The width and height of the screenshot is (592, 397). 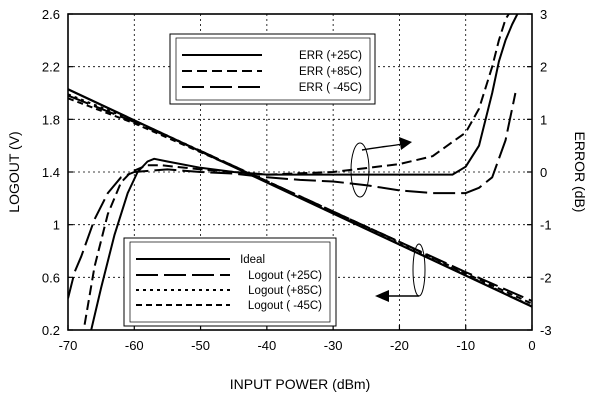 I want to click on y-left-tick-label: 0.6, so click(x=51, y=277).